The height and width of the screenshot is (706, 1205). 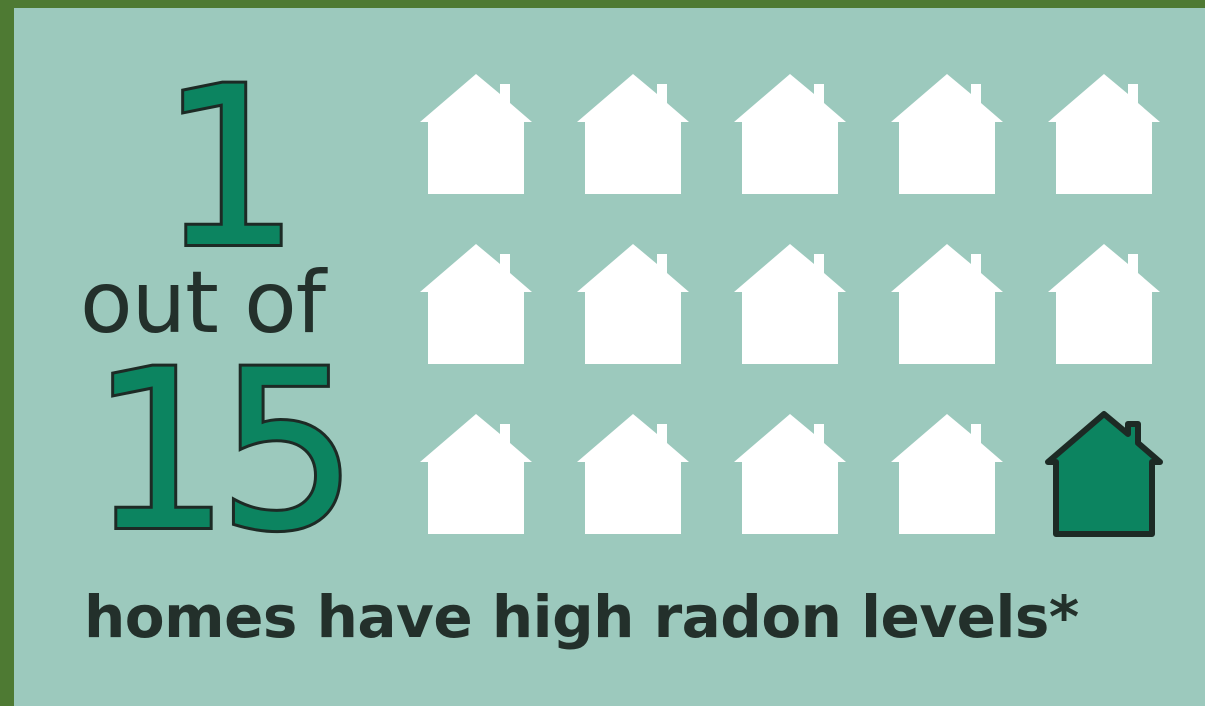 I want to click on caption: homes have high radon levels*, so click(x=581, y=617).